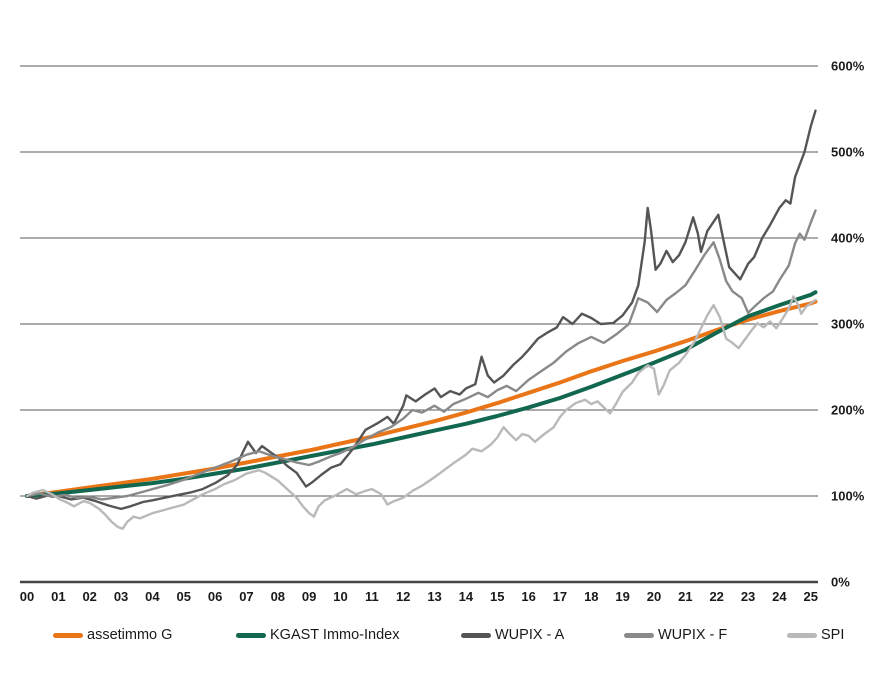 This screenshot has height=680, width=878. What do you see at coordinates (748, 596) in the screenshot?
I see `x-tick-label: 23` at bounding box center [748, 596].